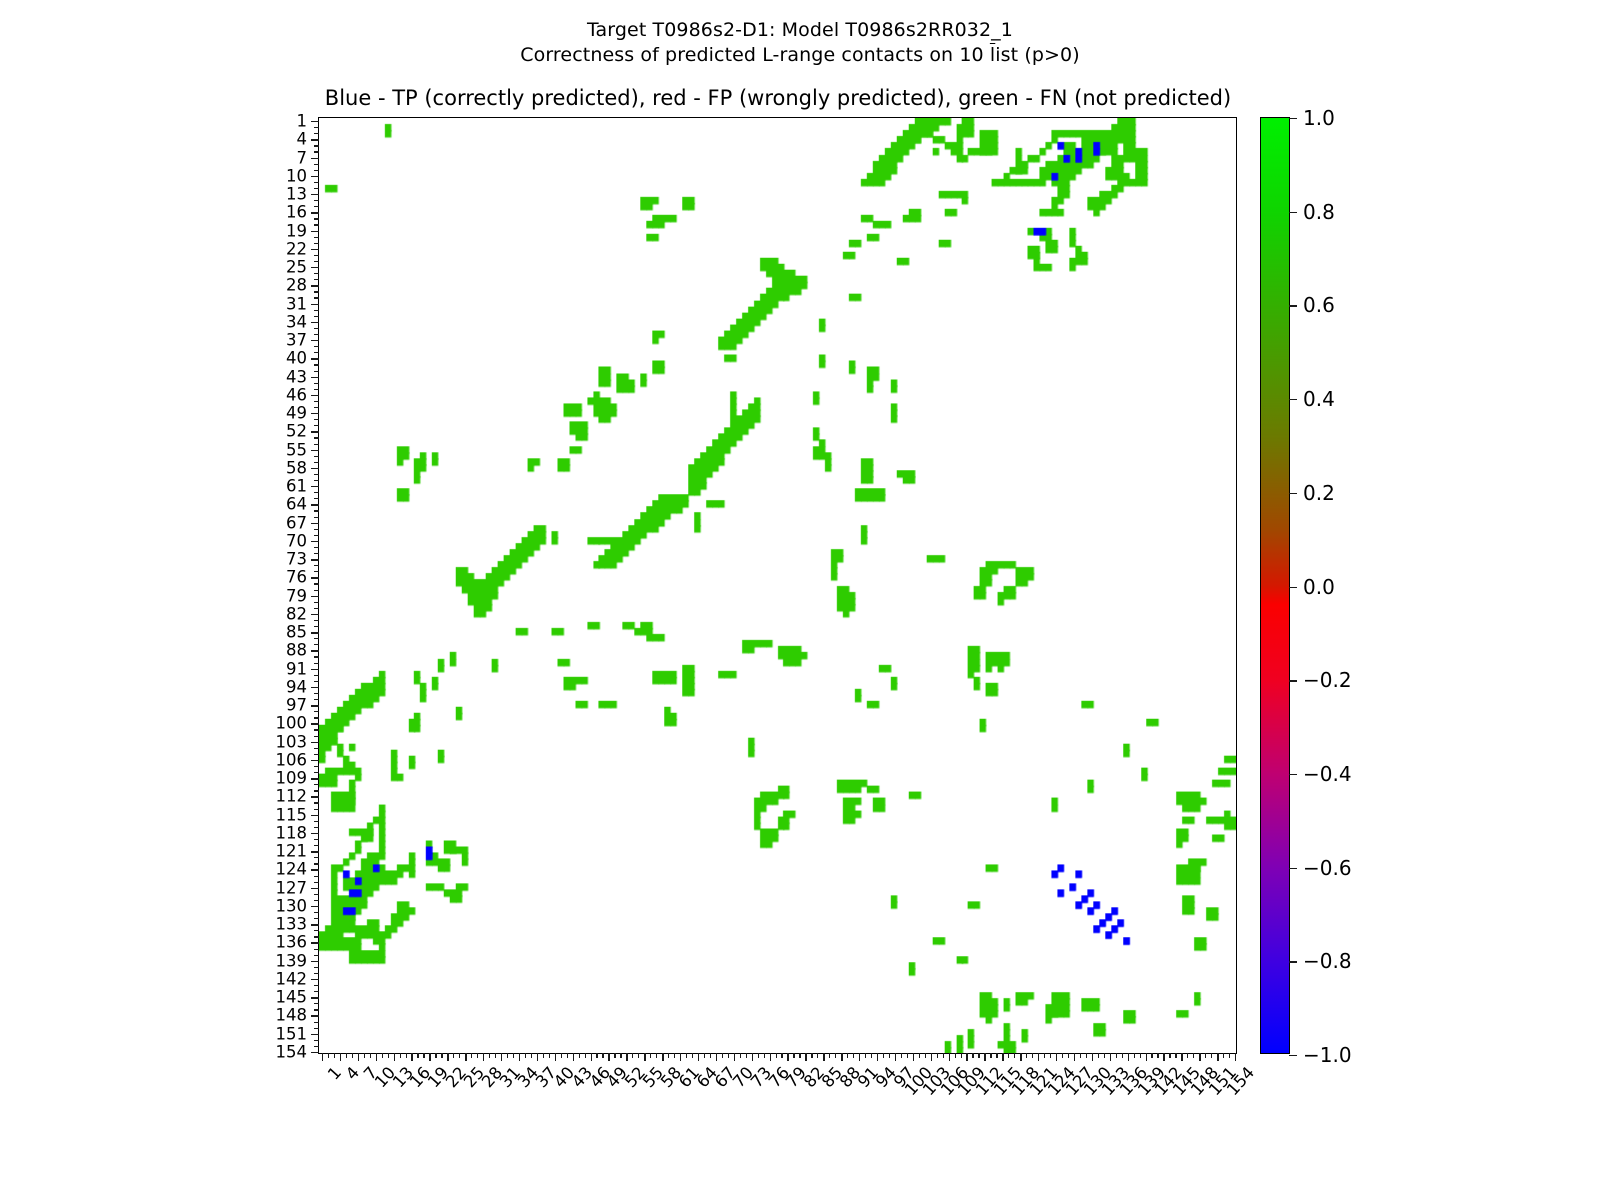 This screenshot has height=1200, width=1600. What do you see at coordinates (291, 906) in the screenshot?
I see `y-tick-label: 130` at bounding box center [291, 906].